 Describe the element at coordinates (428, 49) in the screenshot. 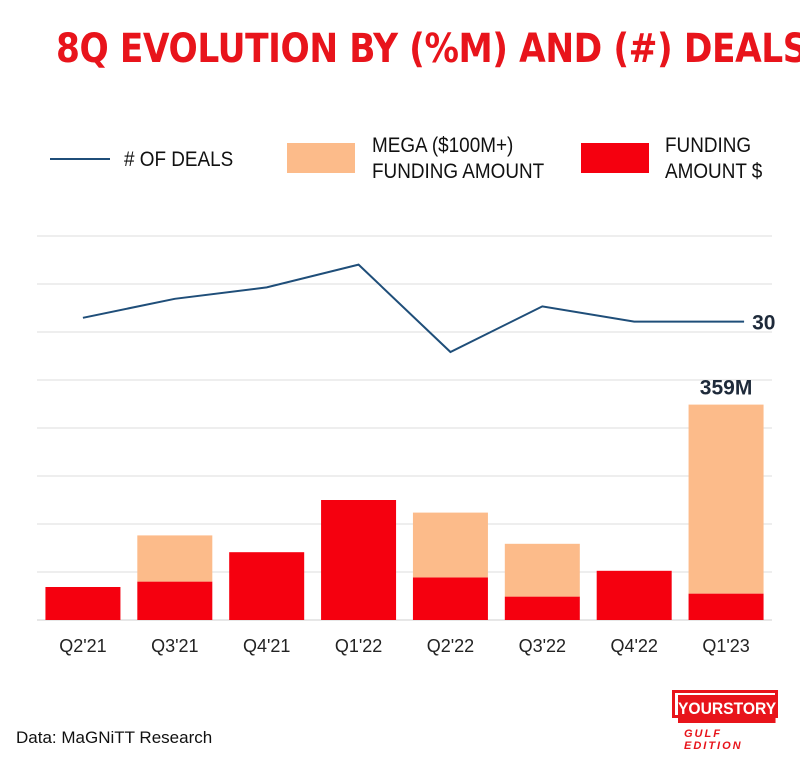

I see `chart-title: 8Q EVOLUTION BY (%M) AND (#) DEALS` at that location.